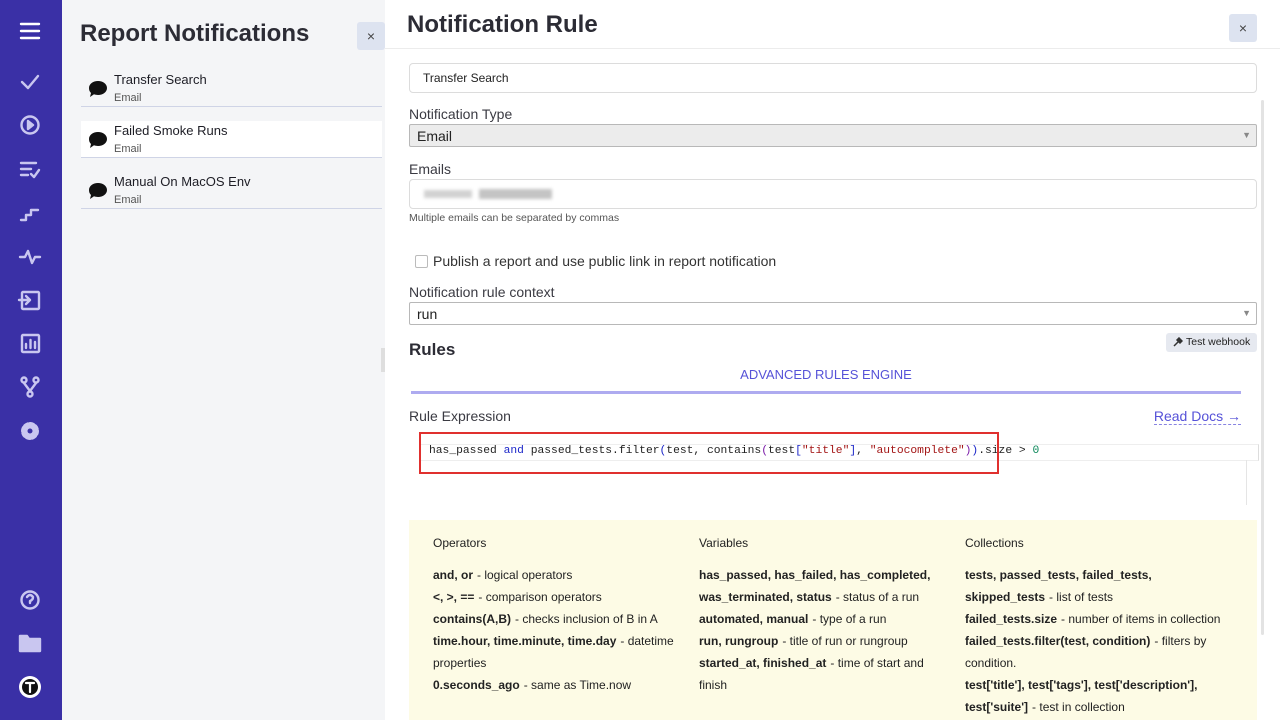  I want to click on item-type: Email, so click(128, 98).